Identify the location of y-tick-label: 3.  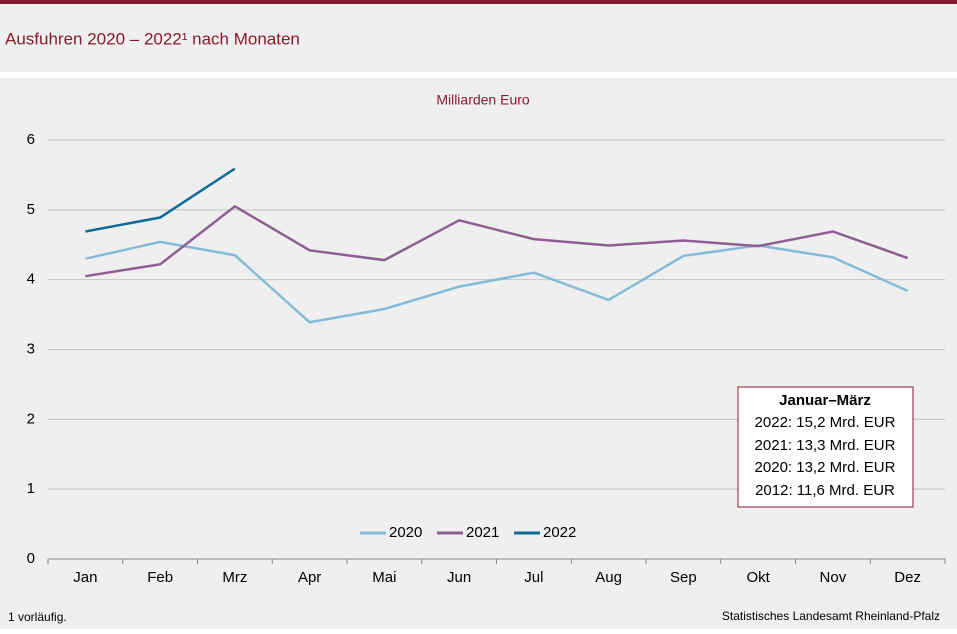
(31, 348).